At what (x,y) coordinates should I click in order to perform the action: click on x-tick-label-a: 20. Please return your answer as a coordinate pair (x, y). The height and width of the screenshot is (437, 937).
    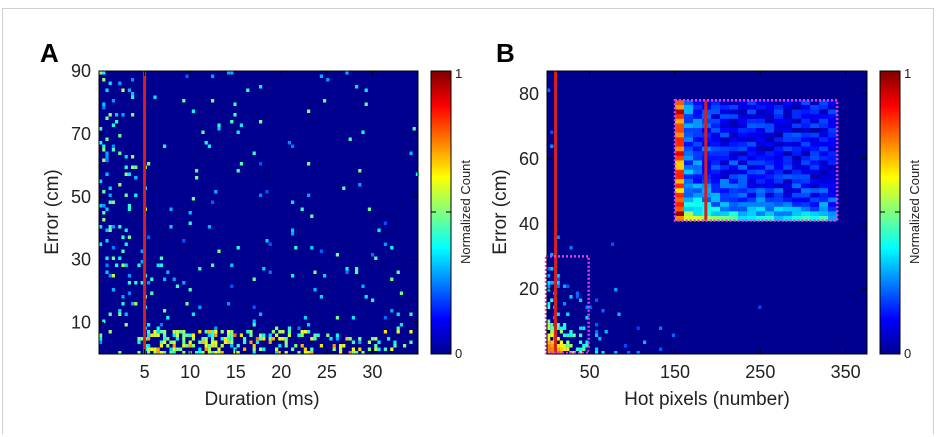
    Looking at the image, I should click on (281, 372).